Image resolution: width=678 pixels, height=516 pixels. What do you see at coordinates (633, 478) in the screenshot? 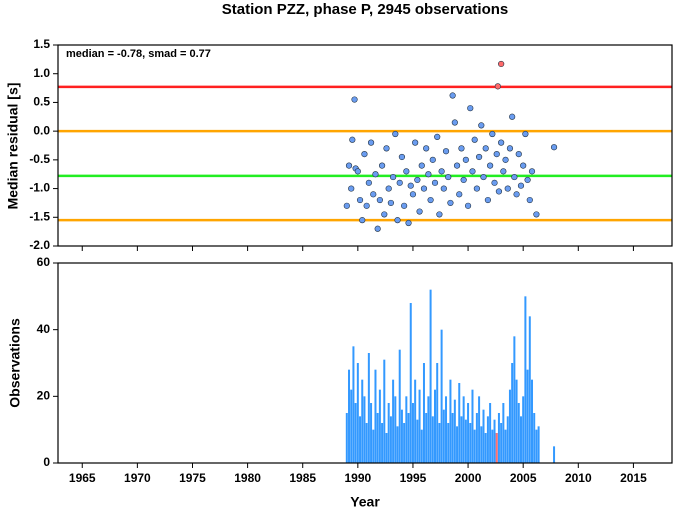
I see `x-tick-label: 2015` at bounding box center [633, 478].